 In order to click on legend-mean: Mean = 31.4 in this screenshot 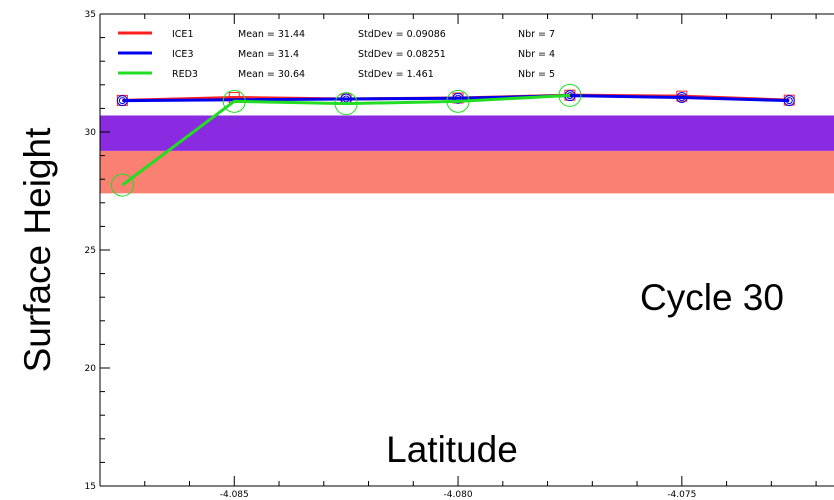, I will do `click(268, 54)`.